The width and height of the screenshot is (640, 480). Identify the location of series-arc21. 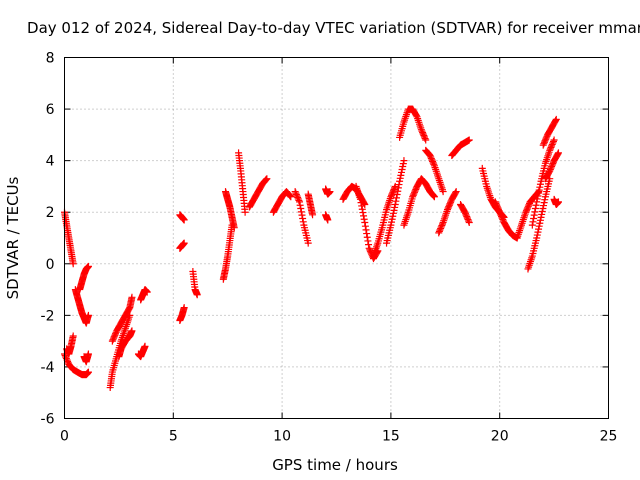
(301, 217).